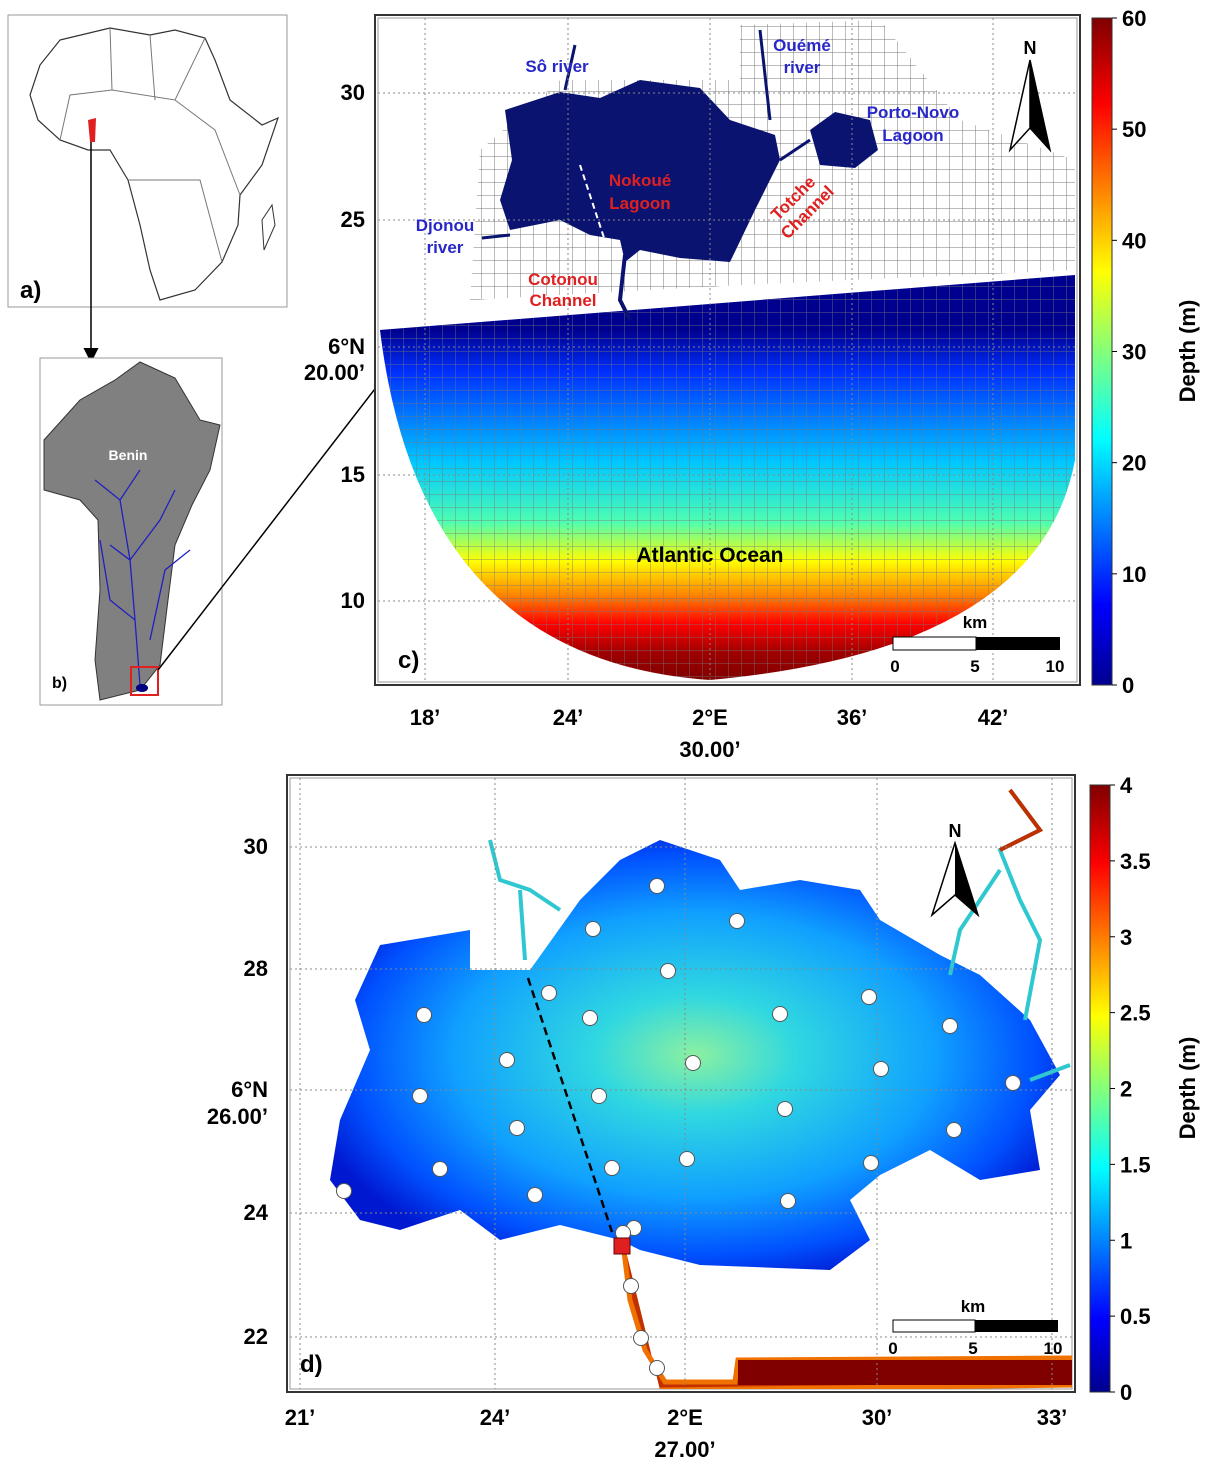 The width and height of the screenshot is (1212, 1473). I want to click on colorbar-tick-label: 50, so click(1134, 129).